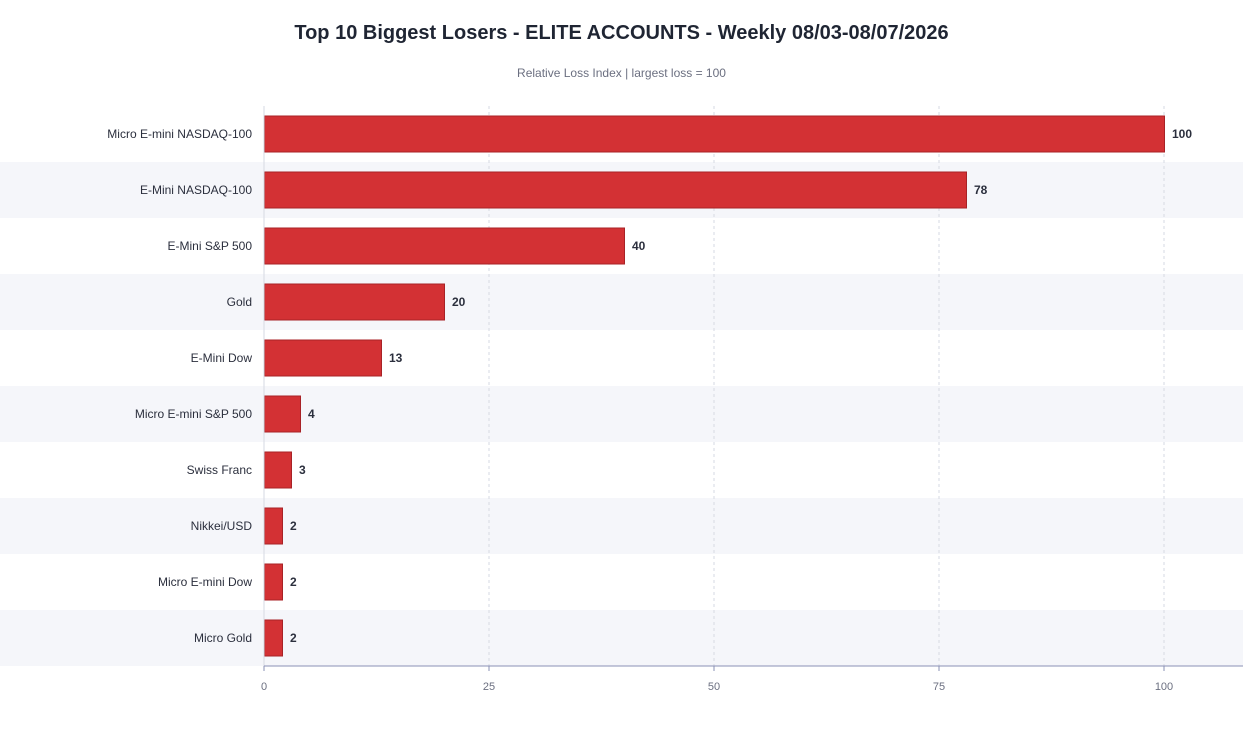 The image size is (1243, 729). I want to click on x-tick-label: 100, so click(1164, 687).